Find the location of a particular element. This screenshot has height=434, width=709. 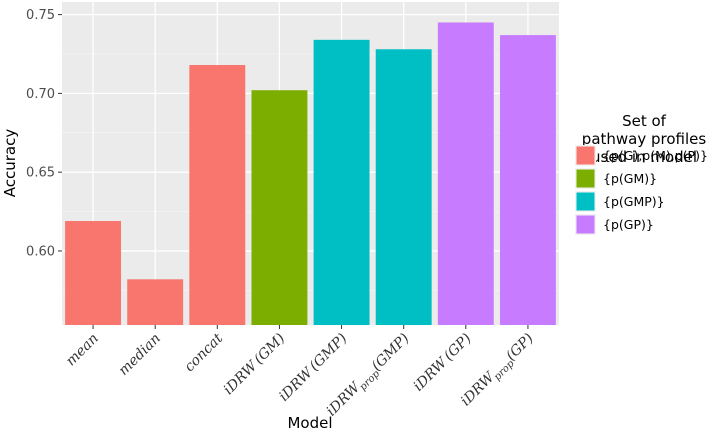

y-tick-label: 0.60 is located at coordinates (40, 251).